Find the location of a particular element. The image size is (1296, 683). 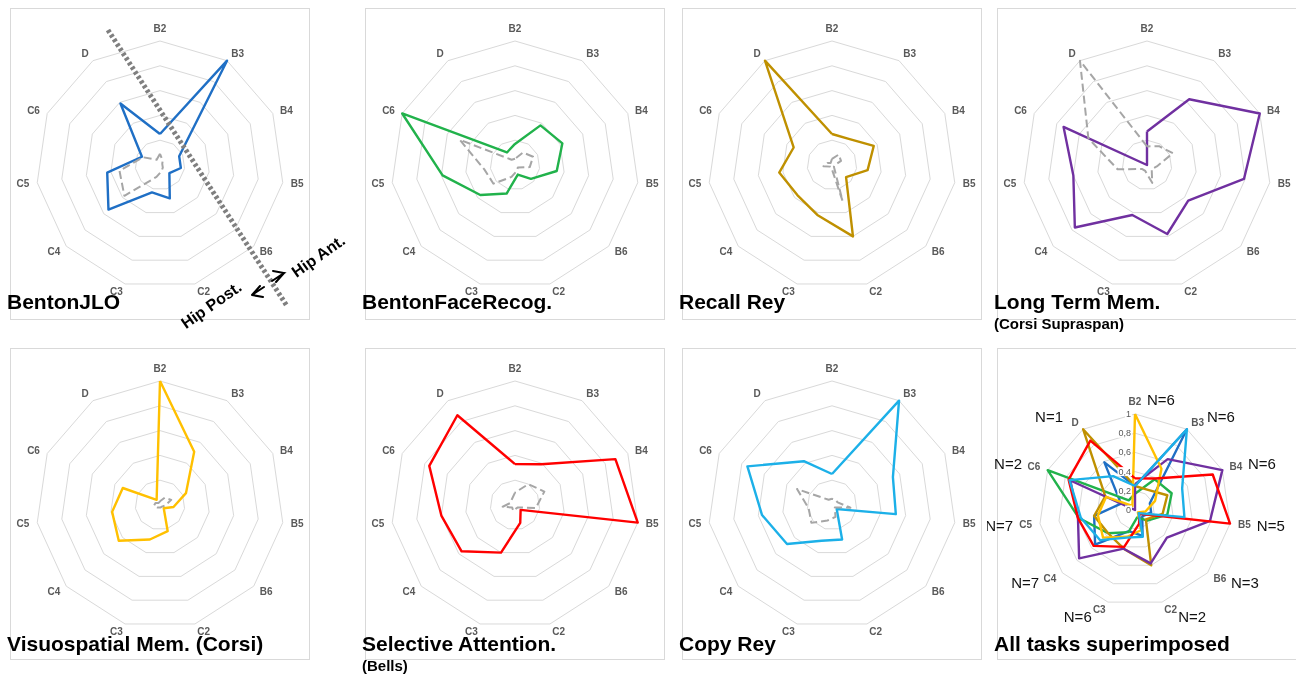

text: (Bells) is located at coordinates (385, 665).